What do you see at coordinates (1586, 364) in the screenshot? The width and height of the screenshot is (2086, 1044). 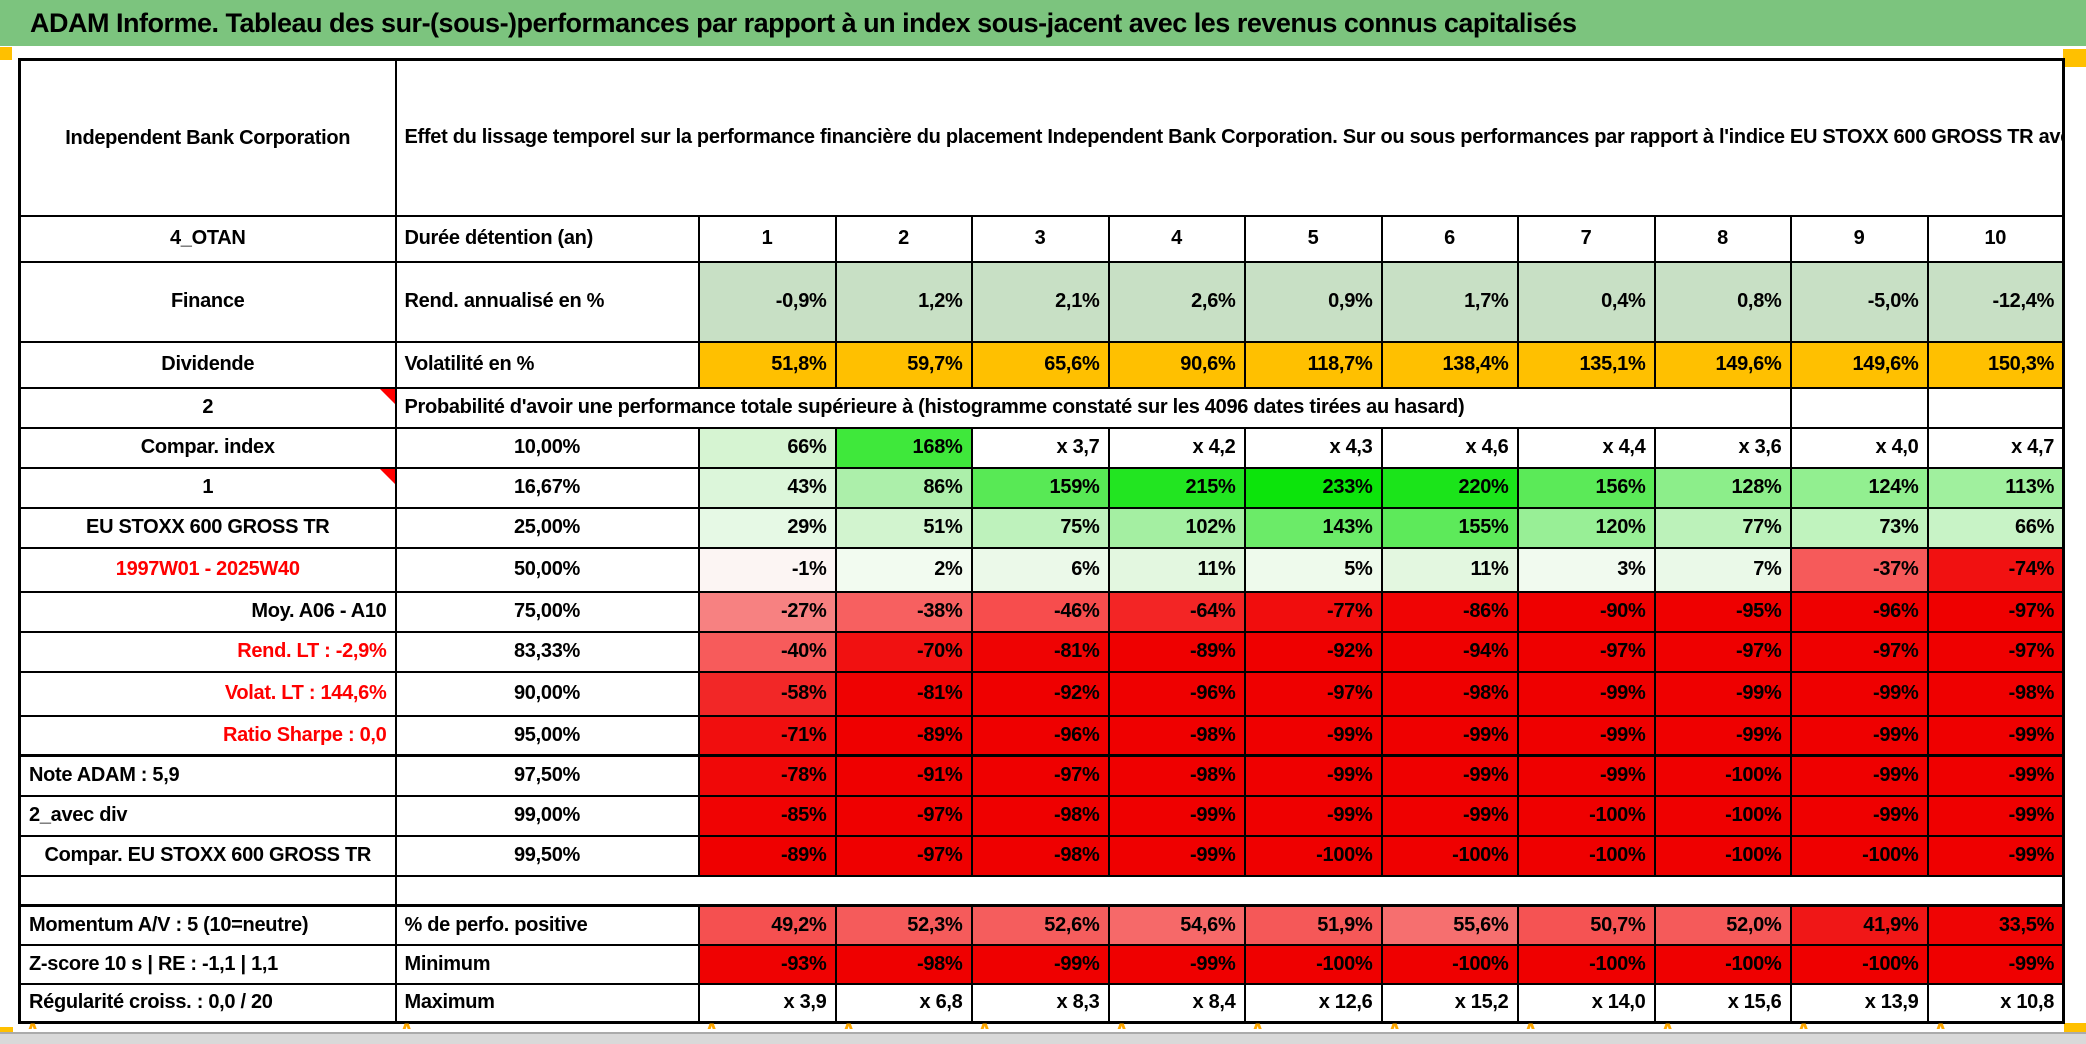 I see `data-cell: 135,1%` at bounding box center [1586, 364].